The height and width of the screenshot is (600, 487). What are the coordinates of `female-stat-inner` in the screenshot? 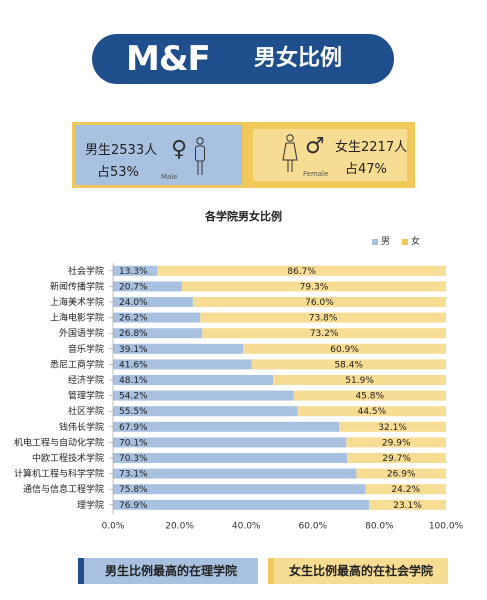 It's located at (330, 155).